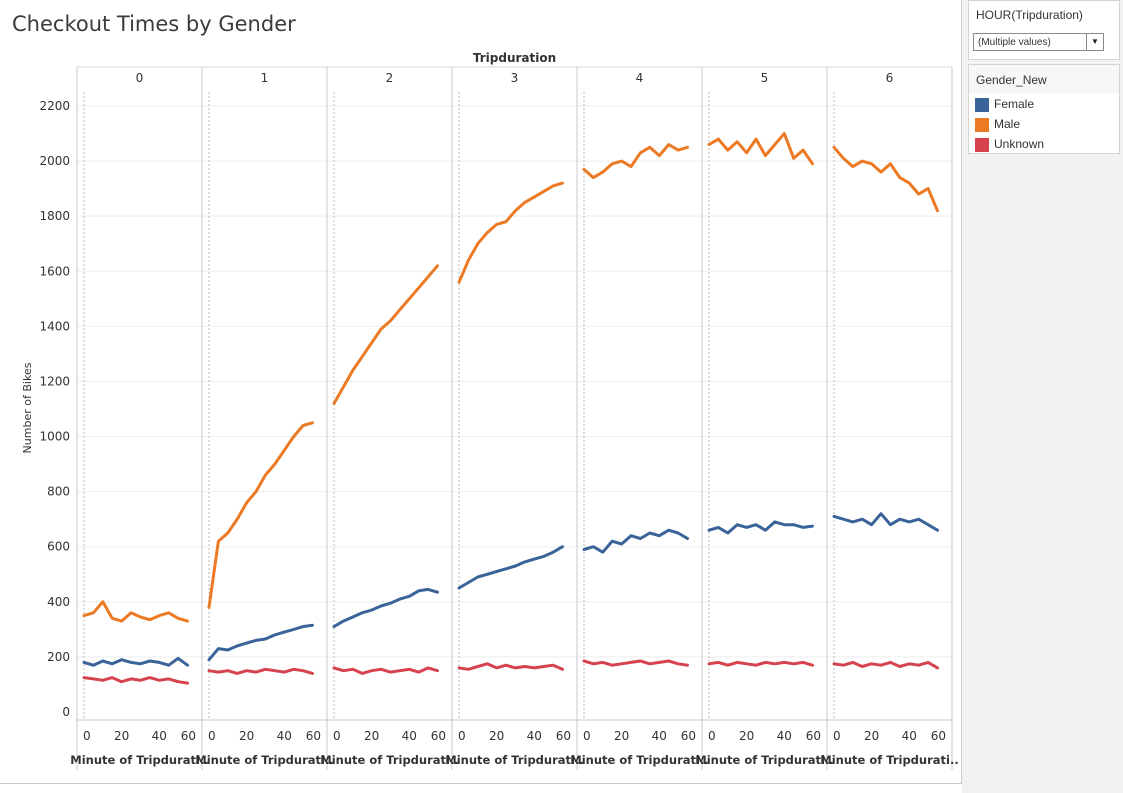 The height and width of the screenshot is (793, 1123). Describe the element at coordinates (58, 602) in the screenshot. I see `y-tick-label: 400` at that location.